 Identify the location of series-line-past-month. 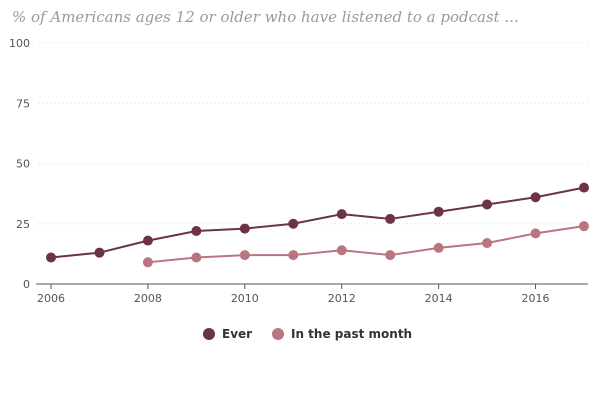
(366, 244).